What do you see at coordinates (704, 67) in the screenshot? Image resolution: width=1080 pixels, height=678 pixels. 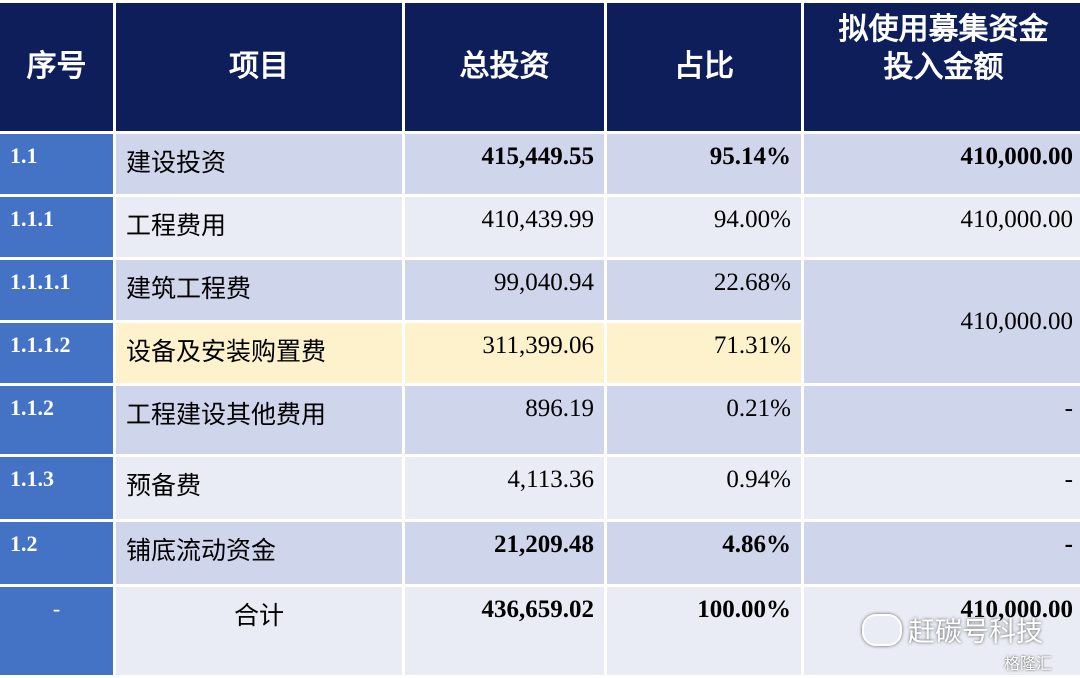 I see `header-ratio: 占比` at bounding box center [704, 67].